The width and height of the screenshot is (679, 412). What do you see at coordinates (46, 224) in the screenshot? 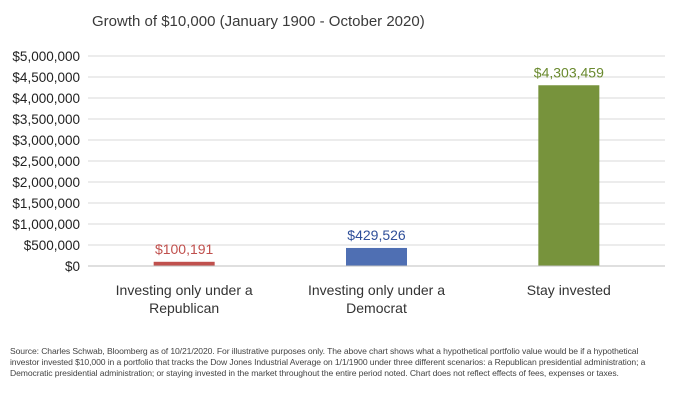
I see `y-tick-label: $1,000,000` at bounding box center [46, 224].